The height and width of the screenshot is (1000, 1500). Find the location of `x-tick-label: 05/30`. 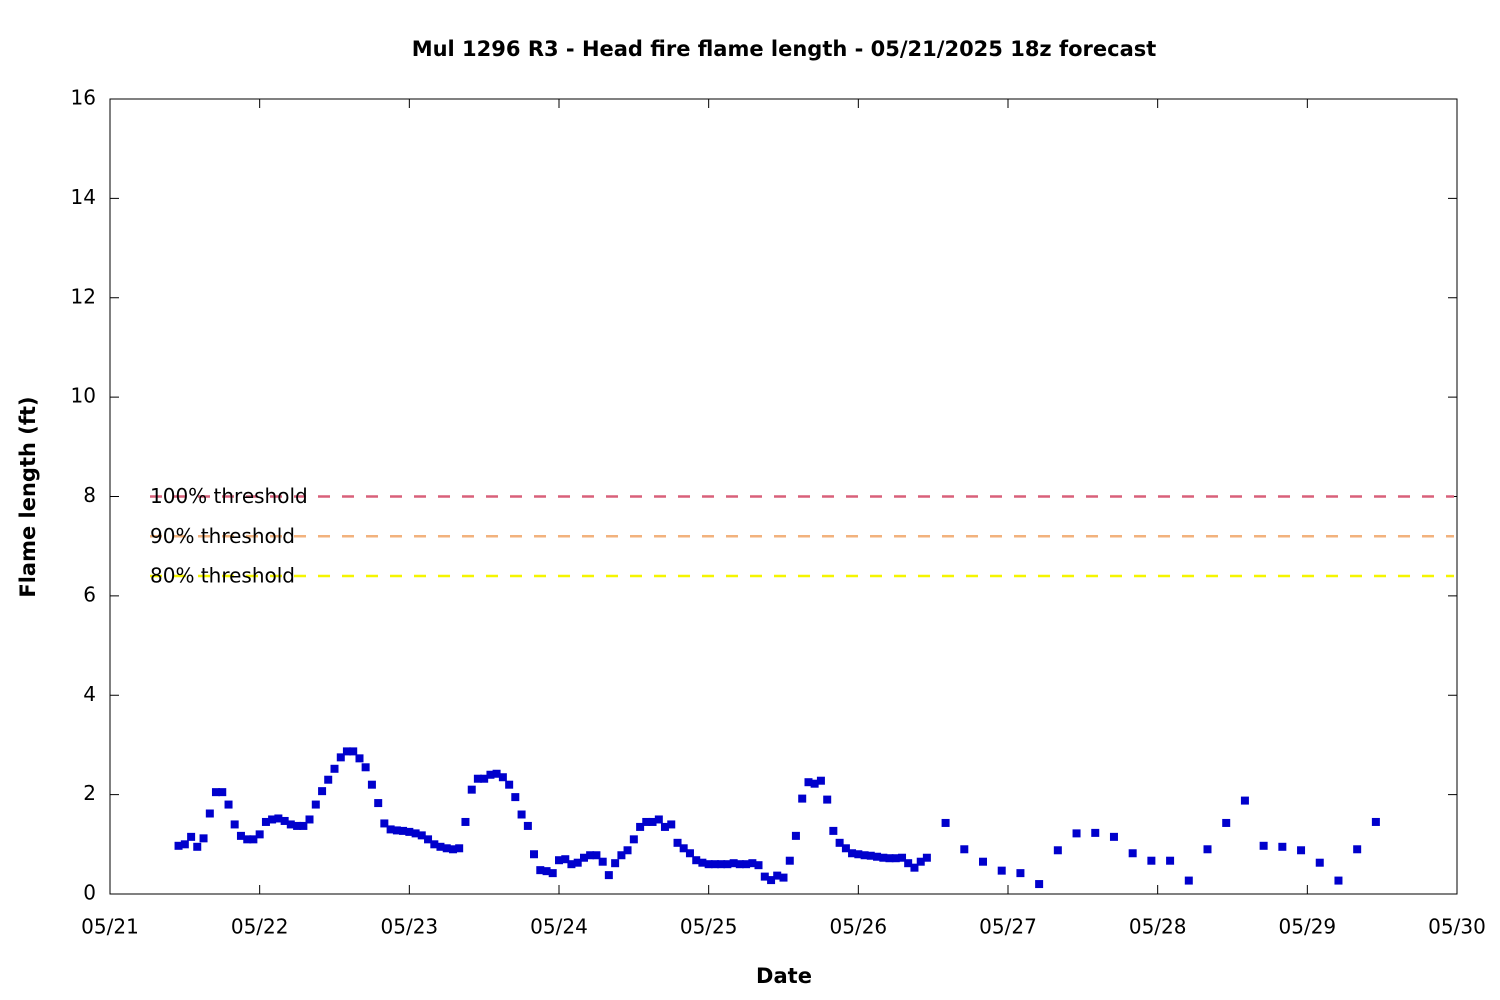

x-tick-label: 05/30 is located at coordinates (1457, 927).